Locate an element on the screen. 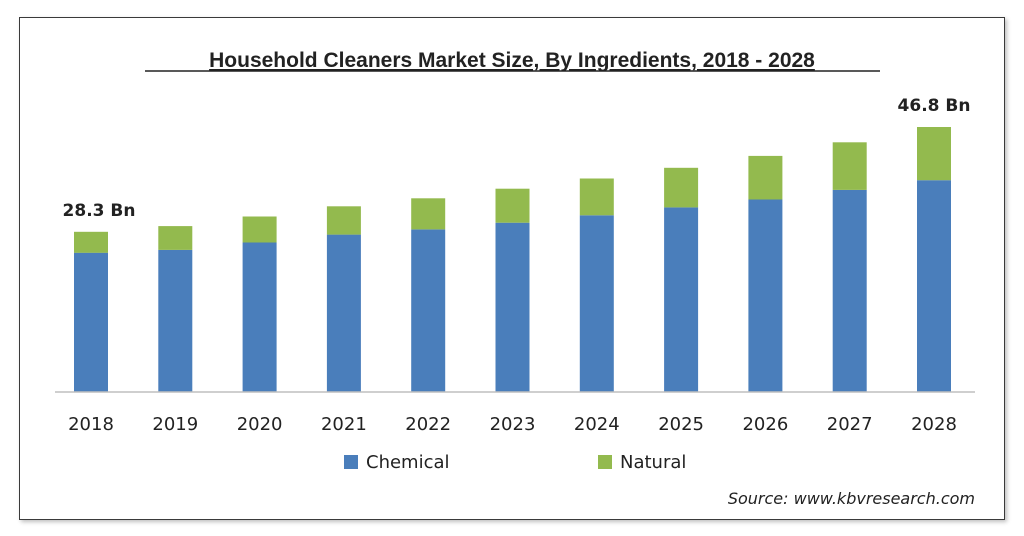 This screenshot has height=536, width=1024. x-tick-label-2025: 2025 is located at coordinates (681, 424).